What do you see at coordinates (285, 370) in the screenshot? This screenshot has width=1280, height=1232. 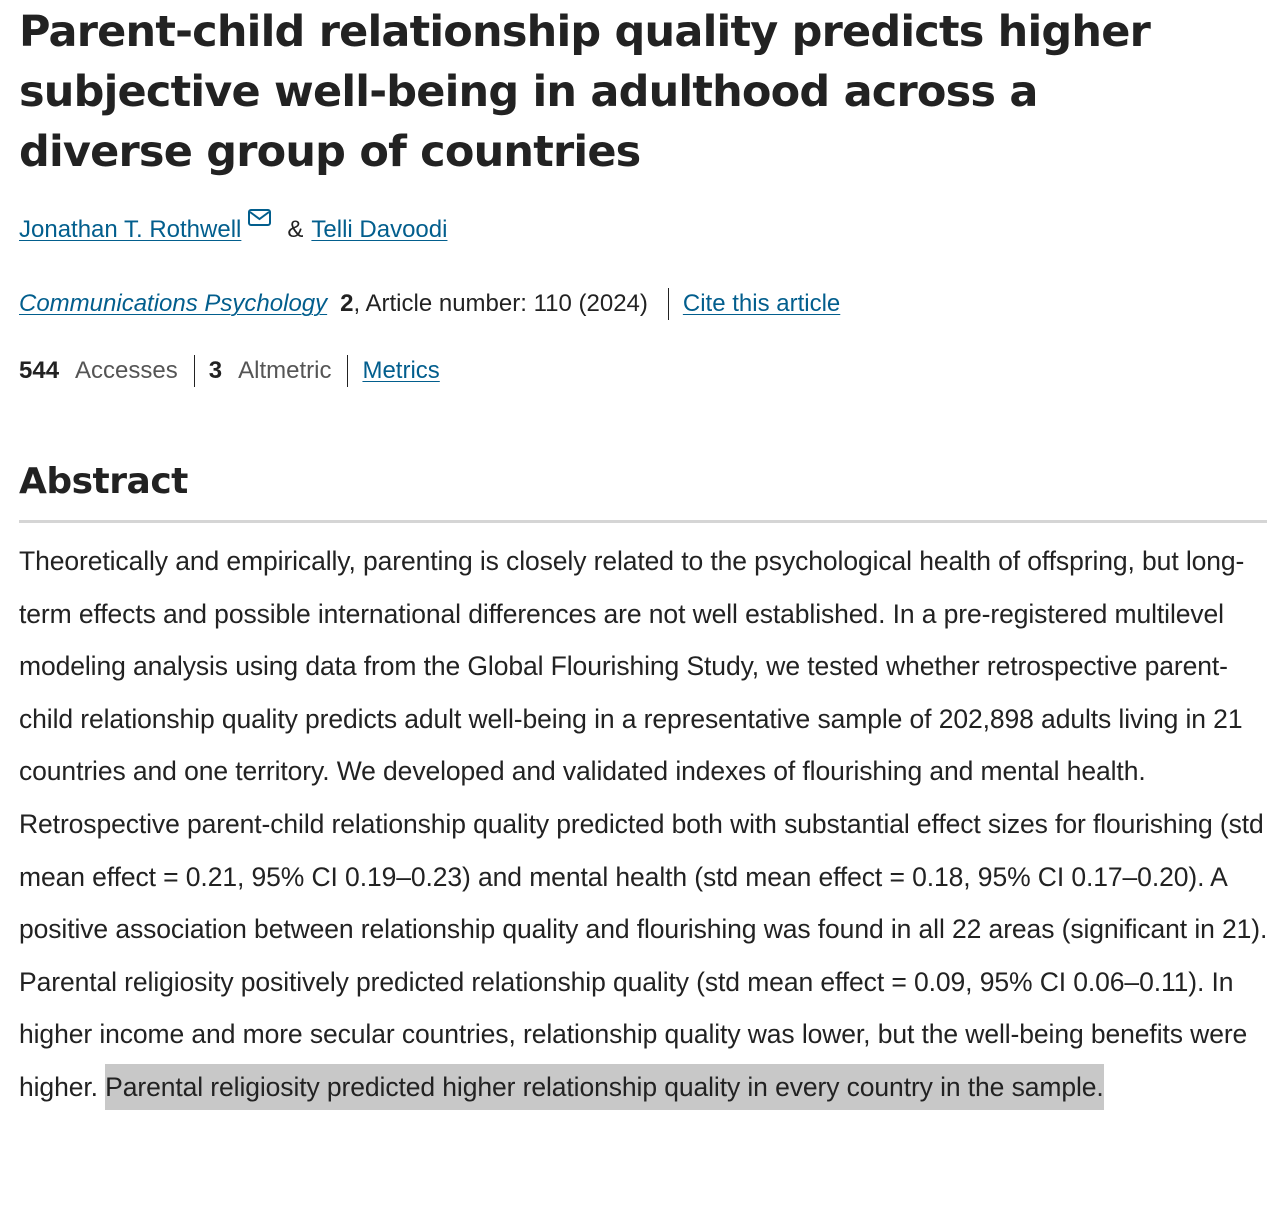 I see `altmetric-label: Altmetric` at bounding box center [285, 370].